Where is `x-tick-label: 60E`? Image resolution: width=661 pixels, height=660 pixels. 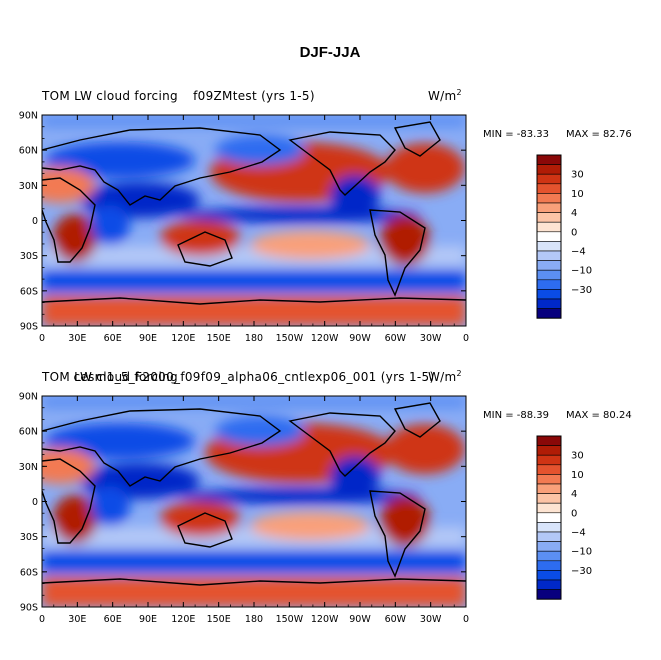 x-tick-label: 60E is located at coordinates (113, 619).